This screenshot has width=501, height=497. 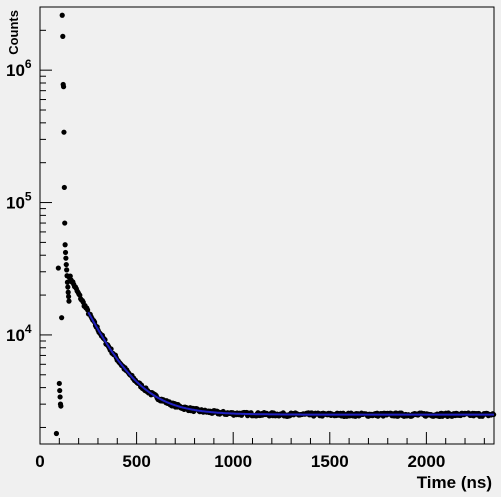 What do you see at coordinates (19, 201) in the screenshot?
I see `y-tick-label: 10⁵` at bounding box center [19, 201].